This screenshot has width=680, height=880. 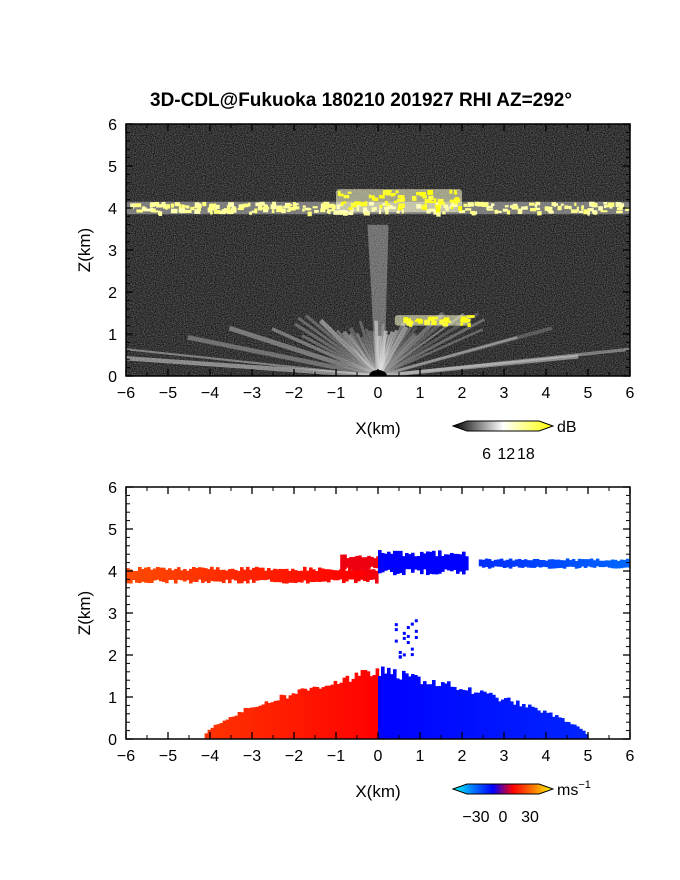 What do you see at coordinates (420, 756) in the screenshot?
I see `velocity-x-tick-label: 1` at bounding box center [420, 756].